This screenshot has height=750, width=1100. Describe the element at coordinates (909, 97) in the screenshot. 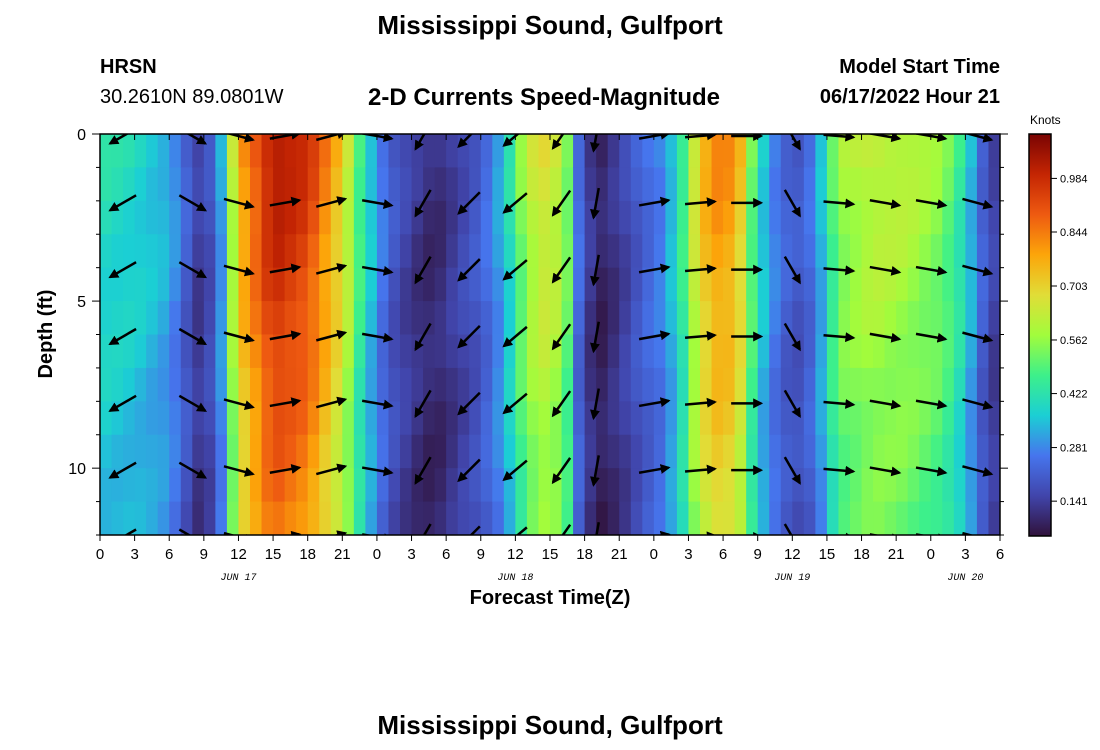

I see `model-start-time: 06/17/2022 Hour 21` at that location.